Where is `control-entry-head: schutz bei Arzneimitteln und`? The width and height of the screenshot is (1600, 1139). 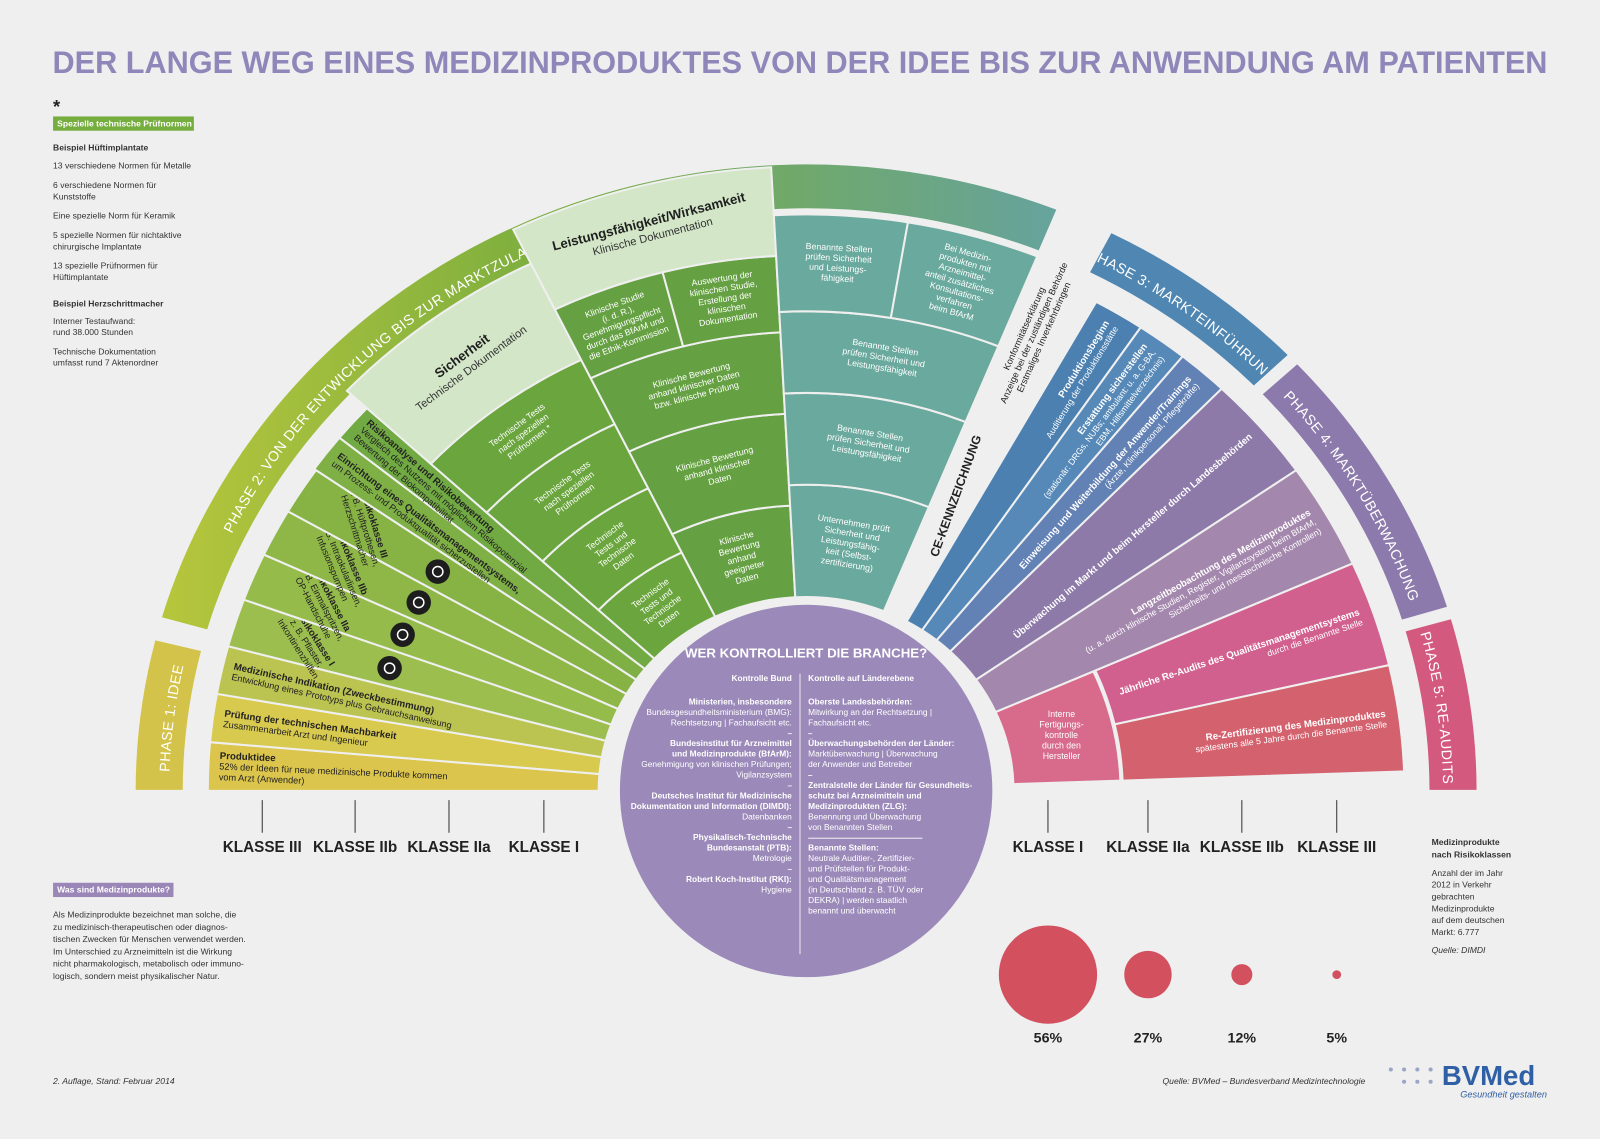
control-entry-head: schutz bei Arzneimitteln und is located at coordinates (864, 795).